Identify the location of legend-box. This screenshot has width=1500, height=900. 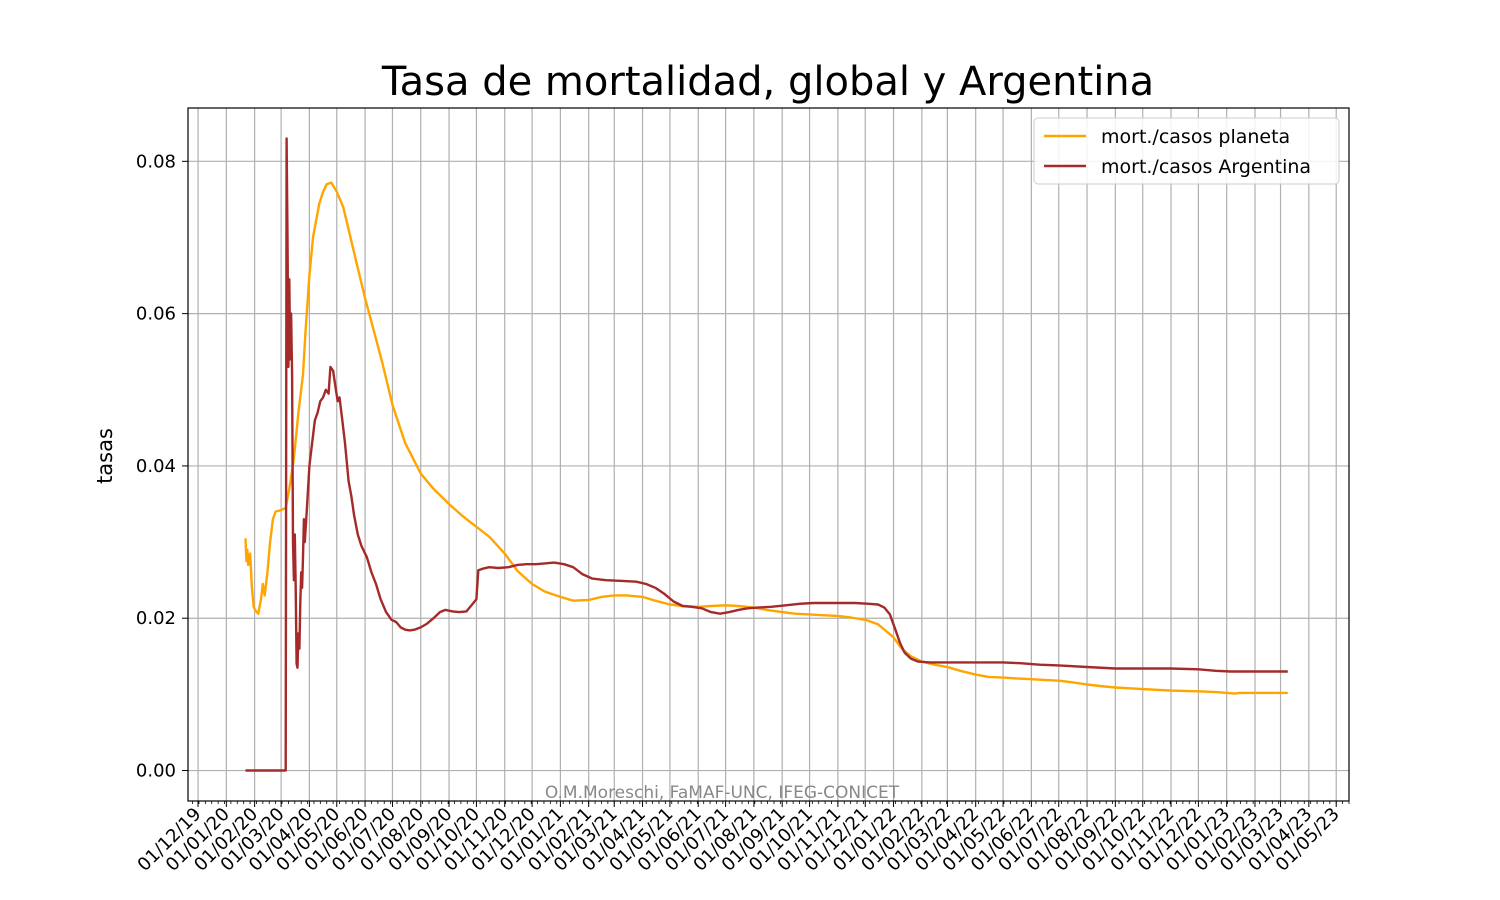
(1186, 151).